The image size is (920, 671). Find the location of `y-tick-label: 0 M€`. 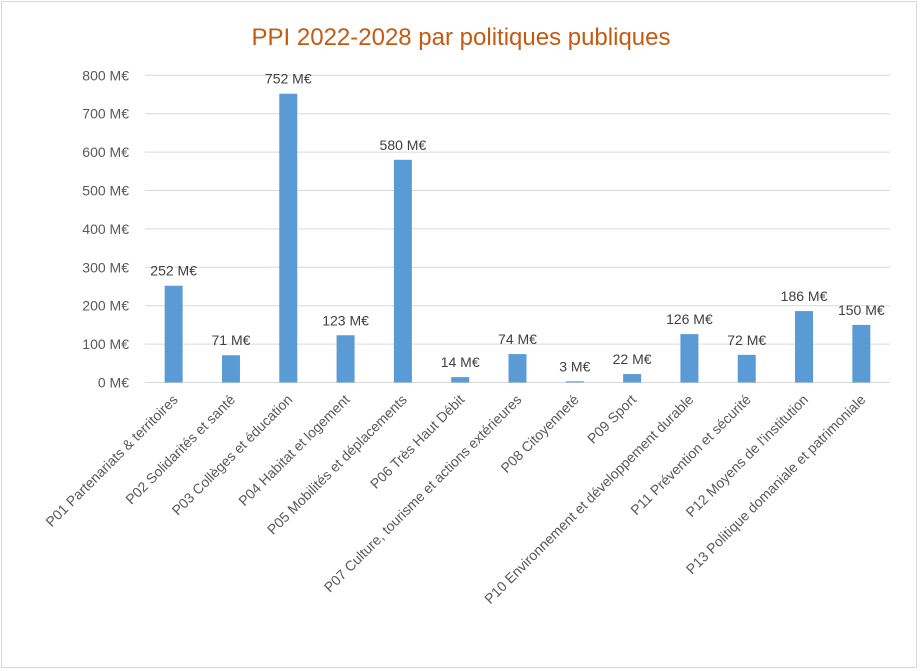

y-tick-label: 0 M€ is located at coordinates (113, 383).